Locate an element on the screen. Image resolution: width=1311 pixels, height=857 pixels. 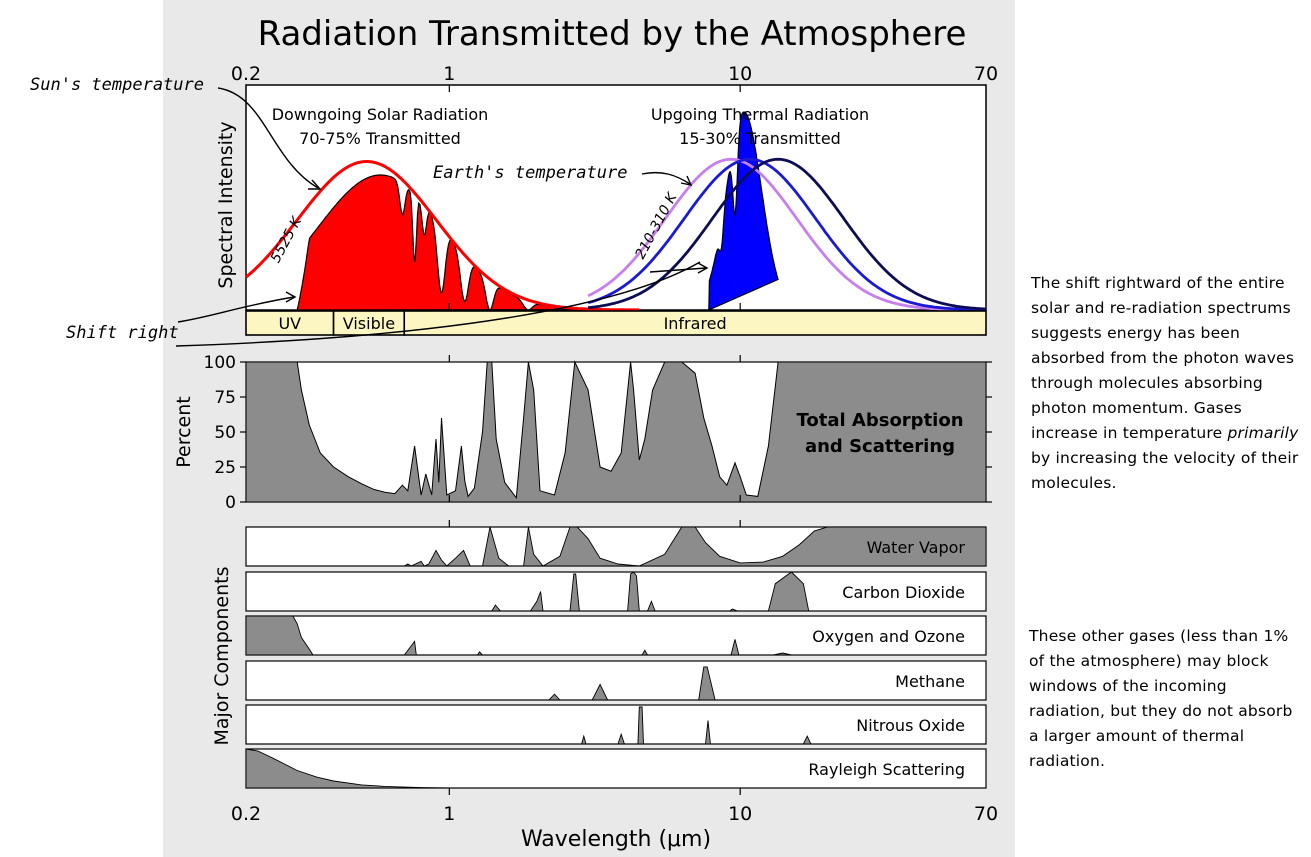
thermal-subheading: 15-30% Transmitted is located at coordinates (760, 138).